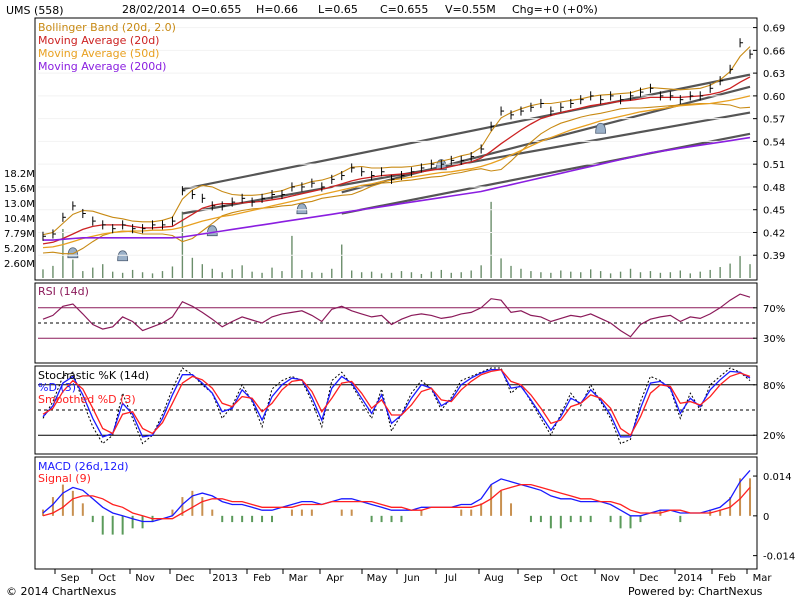 This screenshot has width=800, height=600. I want to click on signal-line, so click(396, 501).